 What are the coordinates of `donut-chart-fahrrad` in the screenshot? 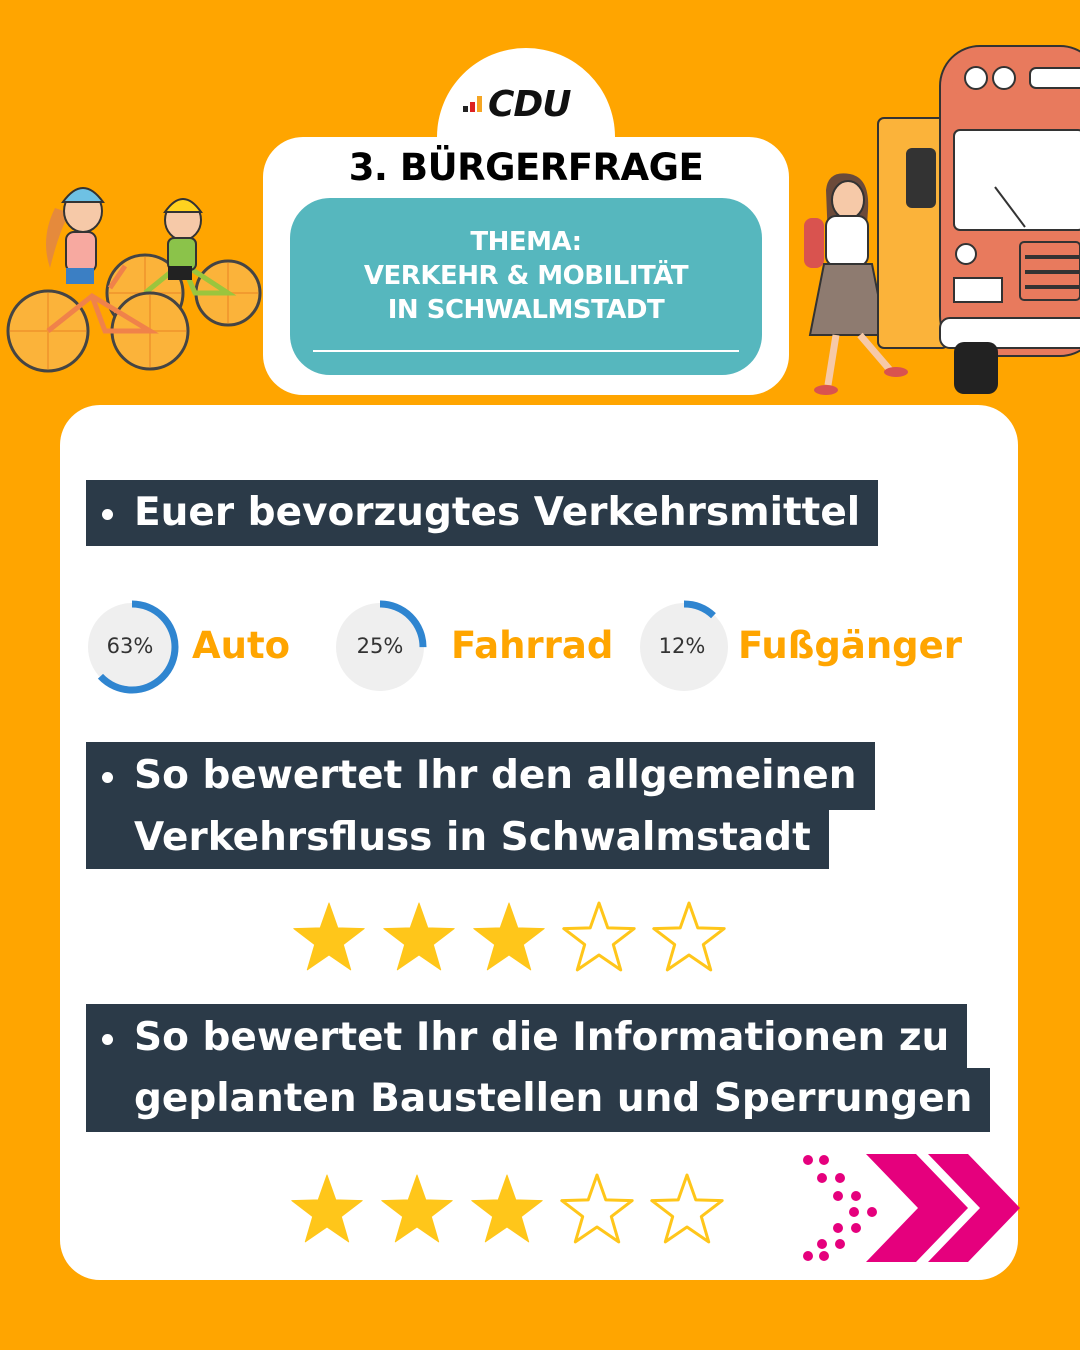 It's located at (380, 647).